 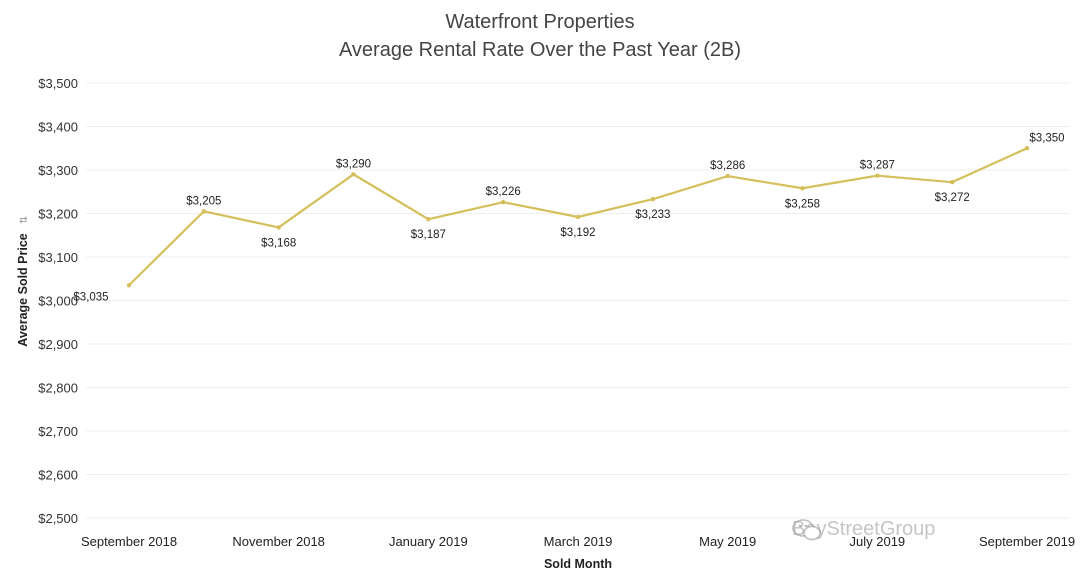 What do you see at coordinates (428, 541) in the screenshot?
I see `x-tick-label: January 2019` at bounding box center [428, 541].